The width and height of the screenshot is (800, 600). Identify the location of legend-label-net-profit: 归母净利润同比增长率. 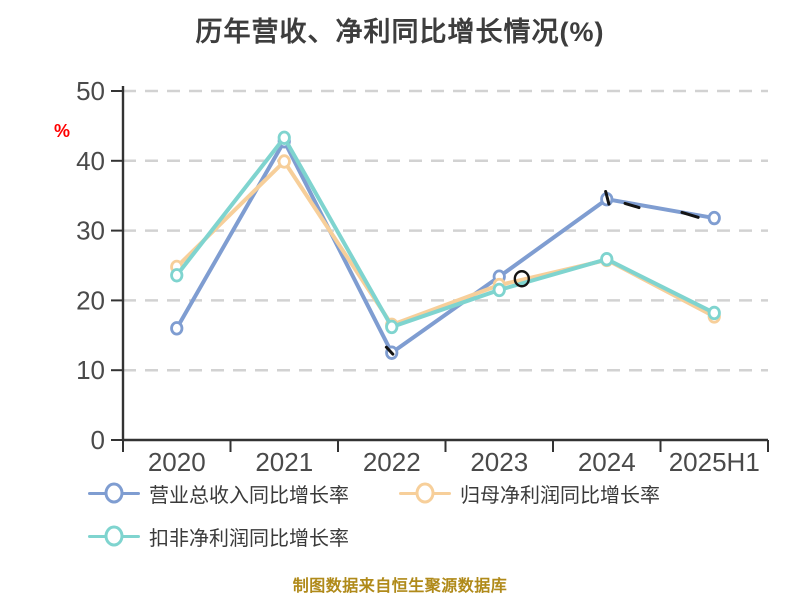
(560, 495).